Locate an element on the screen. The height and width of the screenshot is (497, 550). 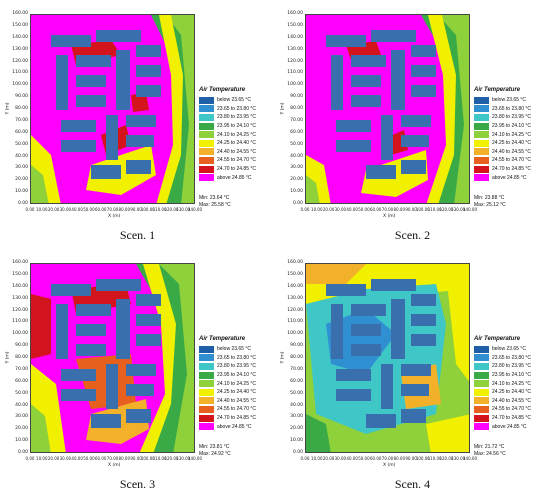
x-tick-label: 20.00 is located at coordinates (53, 209).